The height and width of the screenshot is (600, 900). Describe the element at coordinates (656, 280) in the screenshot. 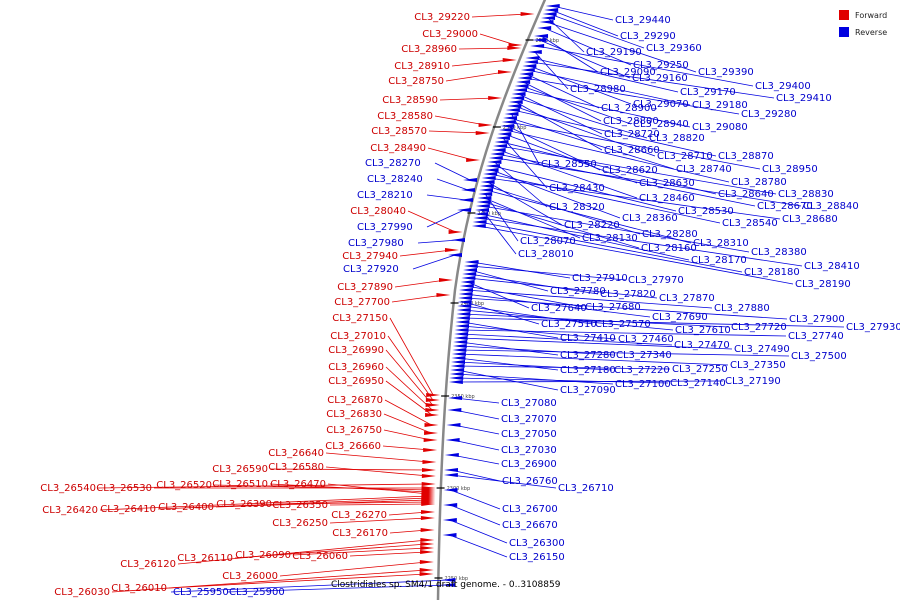

I see `reverse-gene-label: CL3_27970` at that location.